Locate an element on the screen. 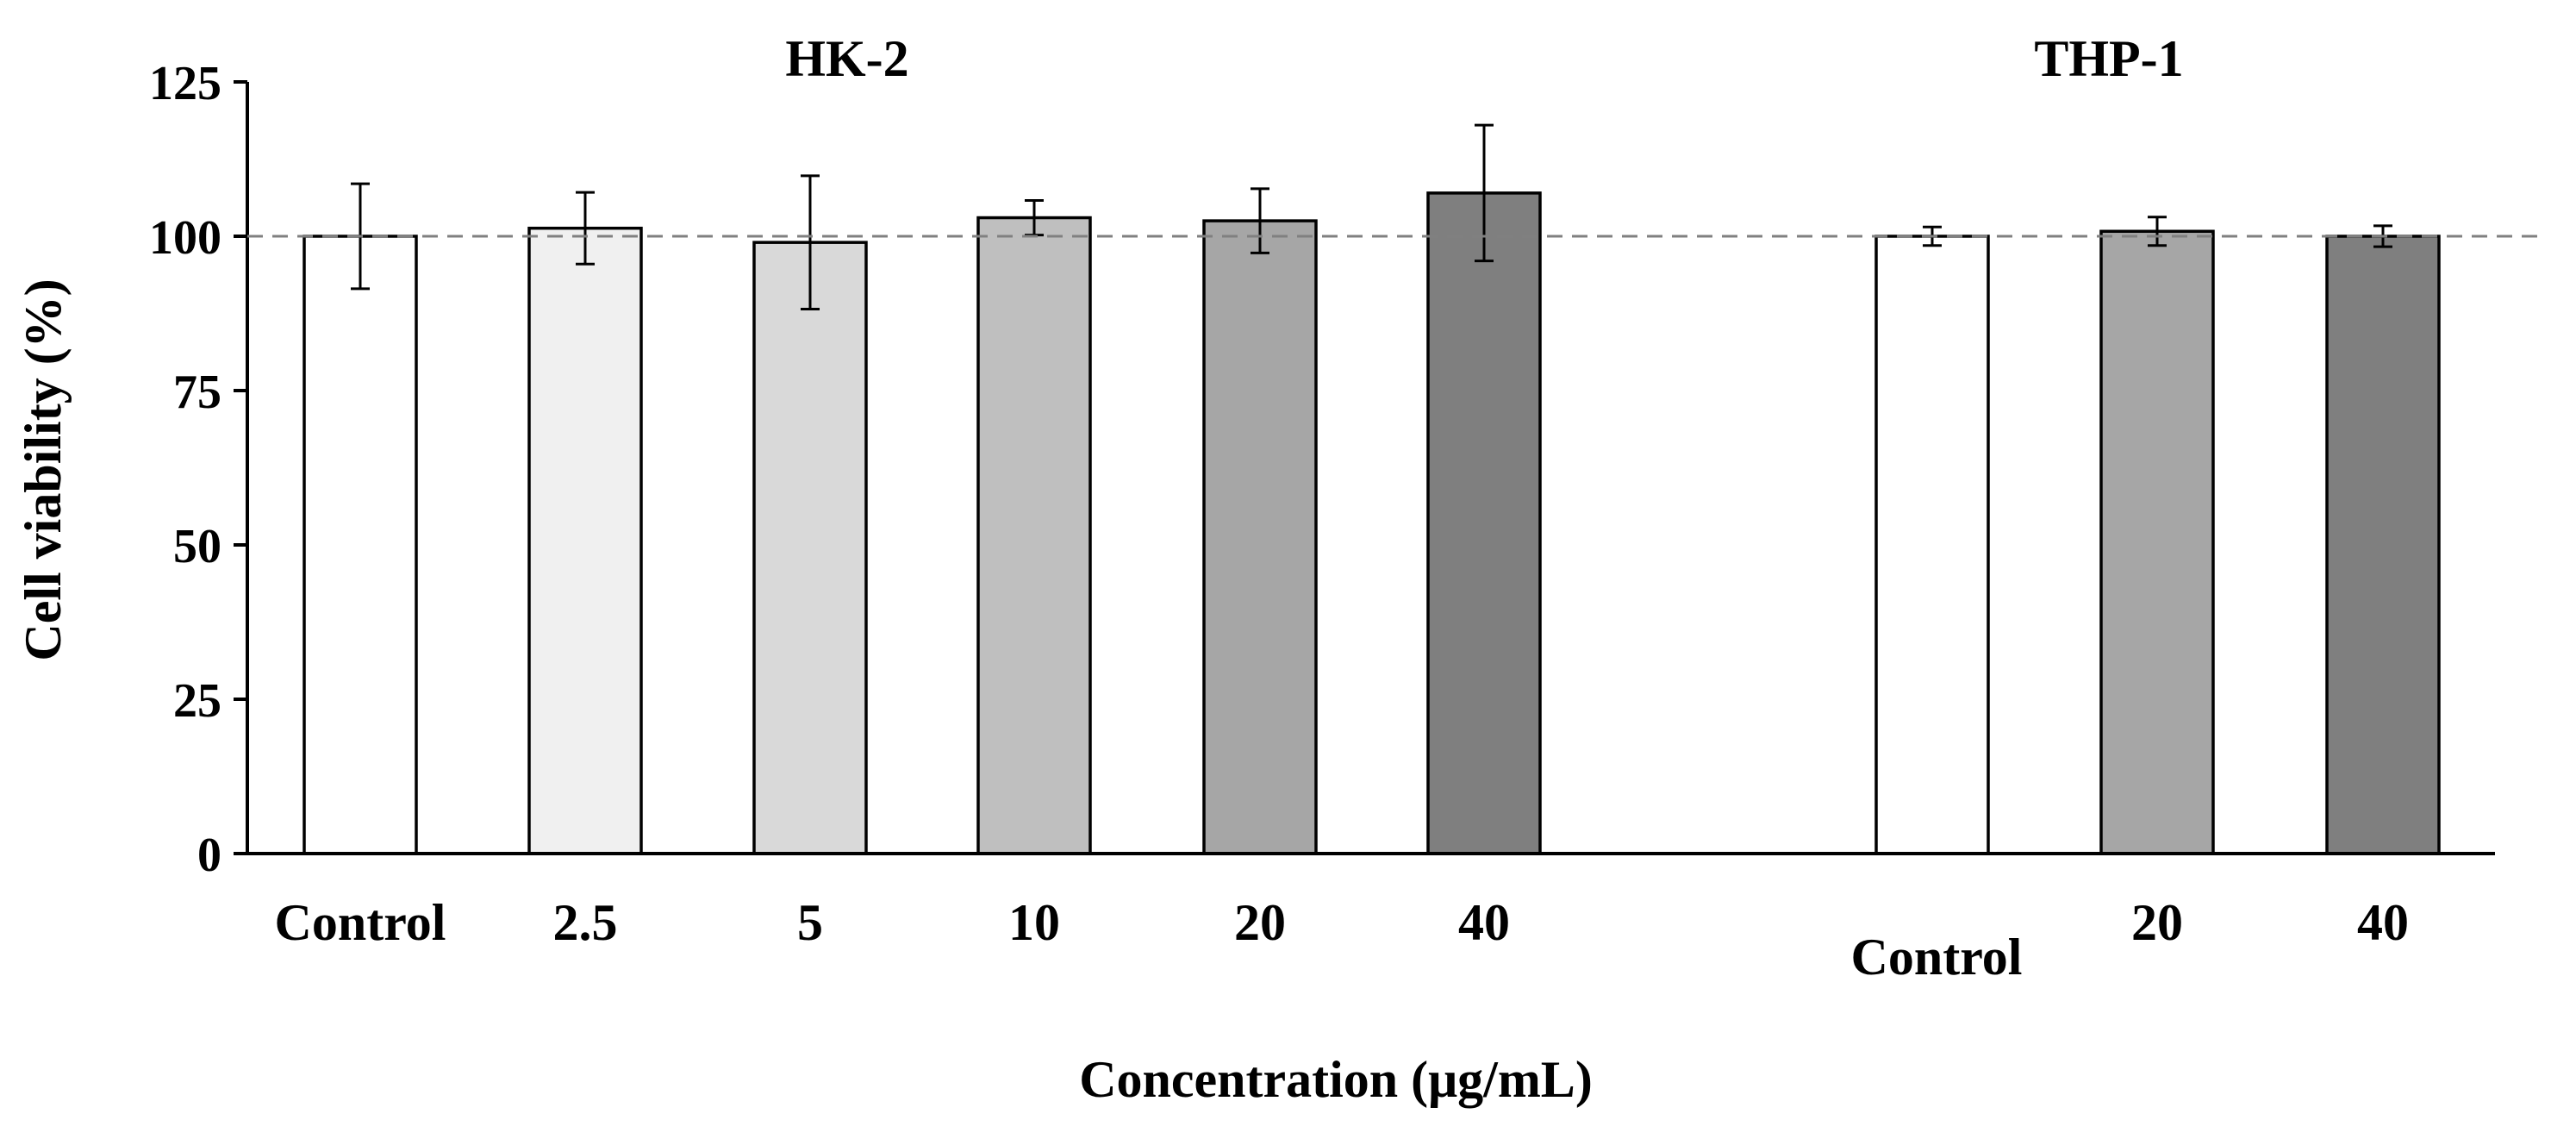 The height and width of the screenshot is (1145, 2576). y-tick-label: 100 is located at coordinates (185, 238).